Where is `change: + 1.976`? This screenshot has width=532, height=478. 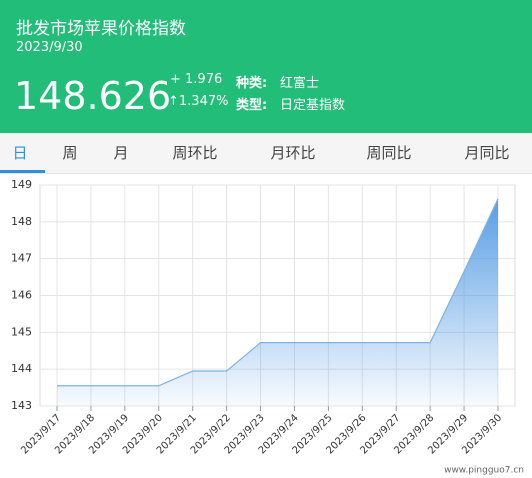 change: + 1.976 is located at coordinates (196, 79).